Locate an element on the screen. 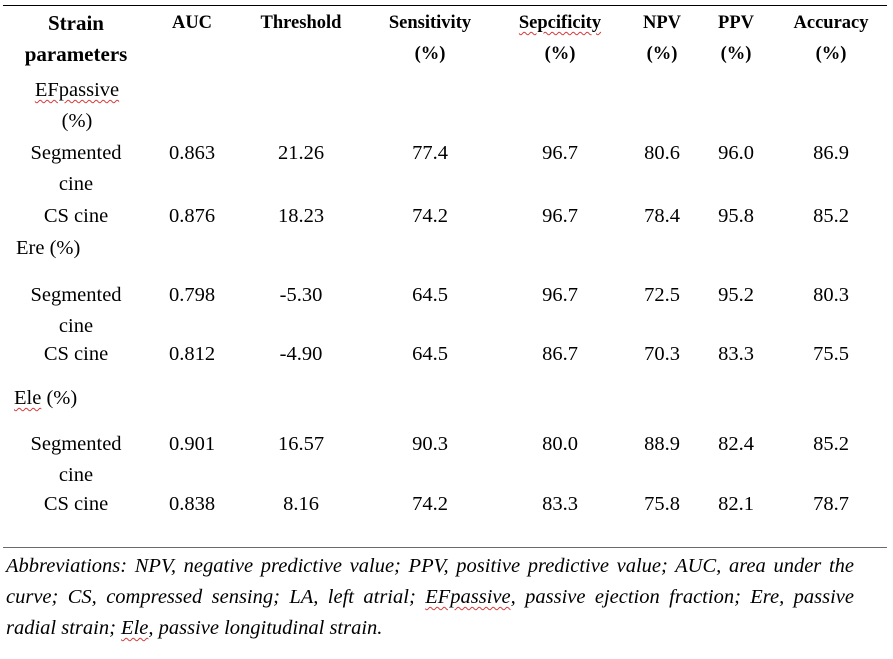 The height and width of the screenshot is (659, 893). cell-ppv: 82.4 is located at coordinates (736, 444).